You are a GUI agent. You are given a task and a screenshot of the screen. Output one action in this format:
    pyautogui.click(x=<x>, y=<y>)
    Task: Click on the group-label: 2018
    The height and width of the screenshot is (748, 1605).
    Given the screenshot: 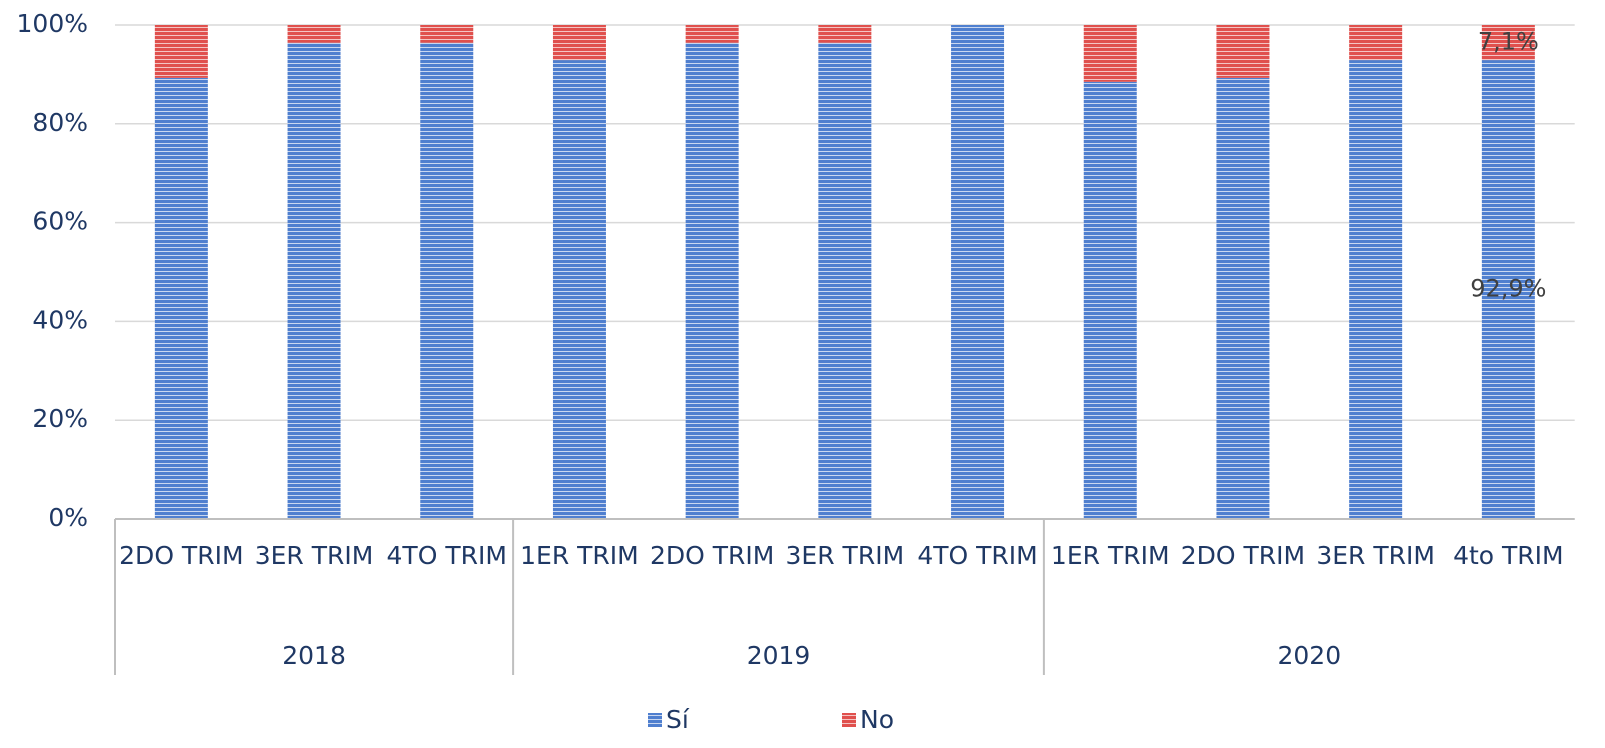 What is the action you would take?
    pyautogui.click(x=314, y=655)
    